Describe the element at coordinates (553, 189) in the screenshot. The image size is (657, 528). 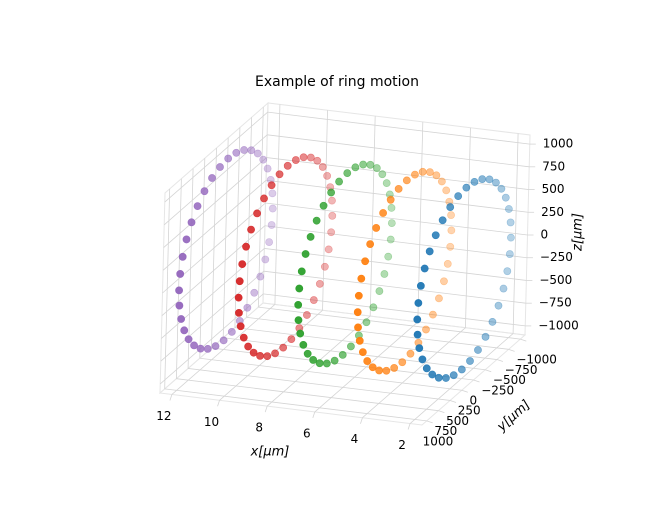
I see `z-tick-label: 500` at that location.